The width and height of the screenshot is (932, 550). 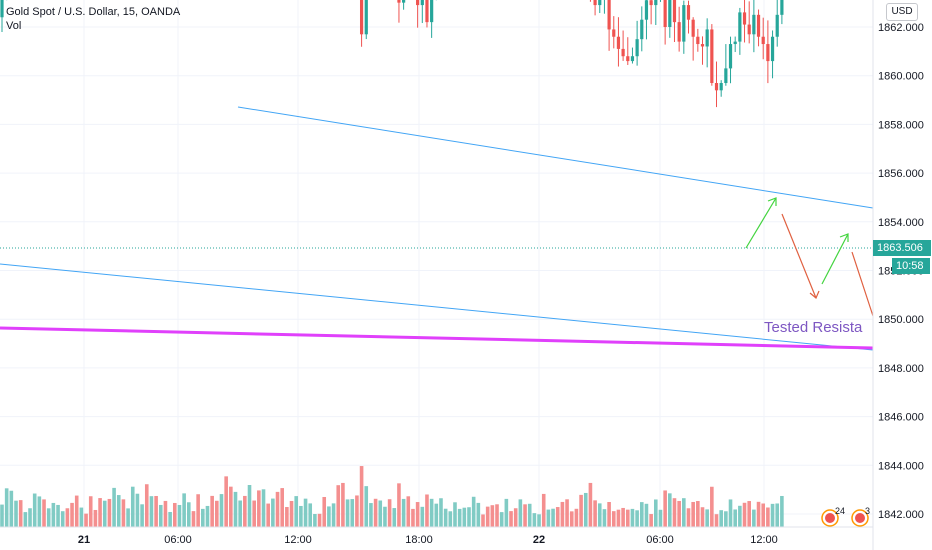 I want to click on projection-arrows, so click(x=809, y=257).